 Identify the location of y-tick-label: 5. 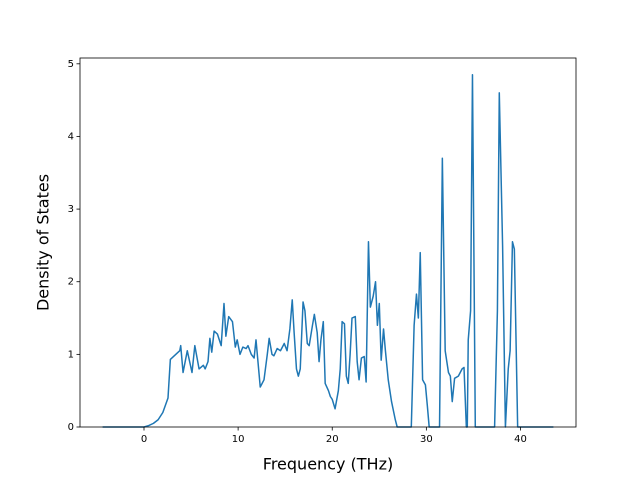
(71, 64).